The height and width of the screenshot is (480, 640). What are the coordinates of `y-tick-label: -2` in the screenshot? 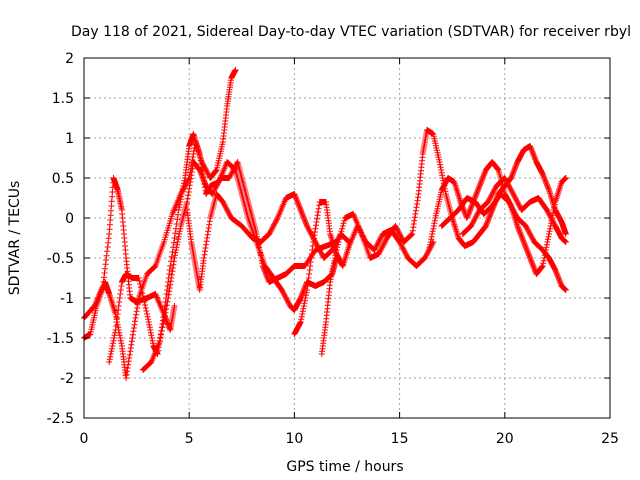 It's located at (67, 379).